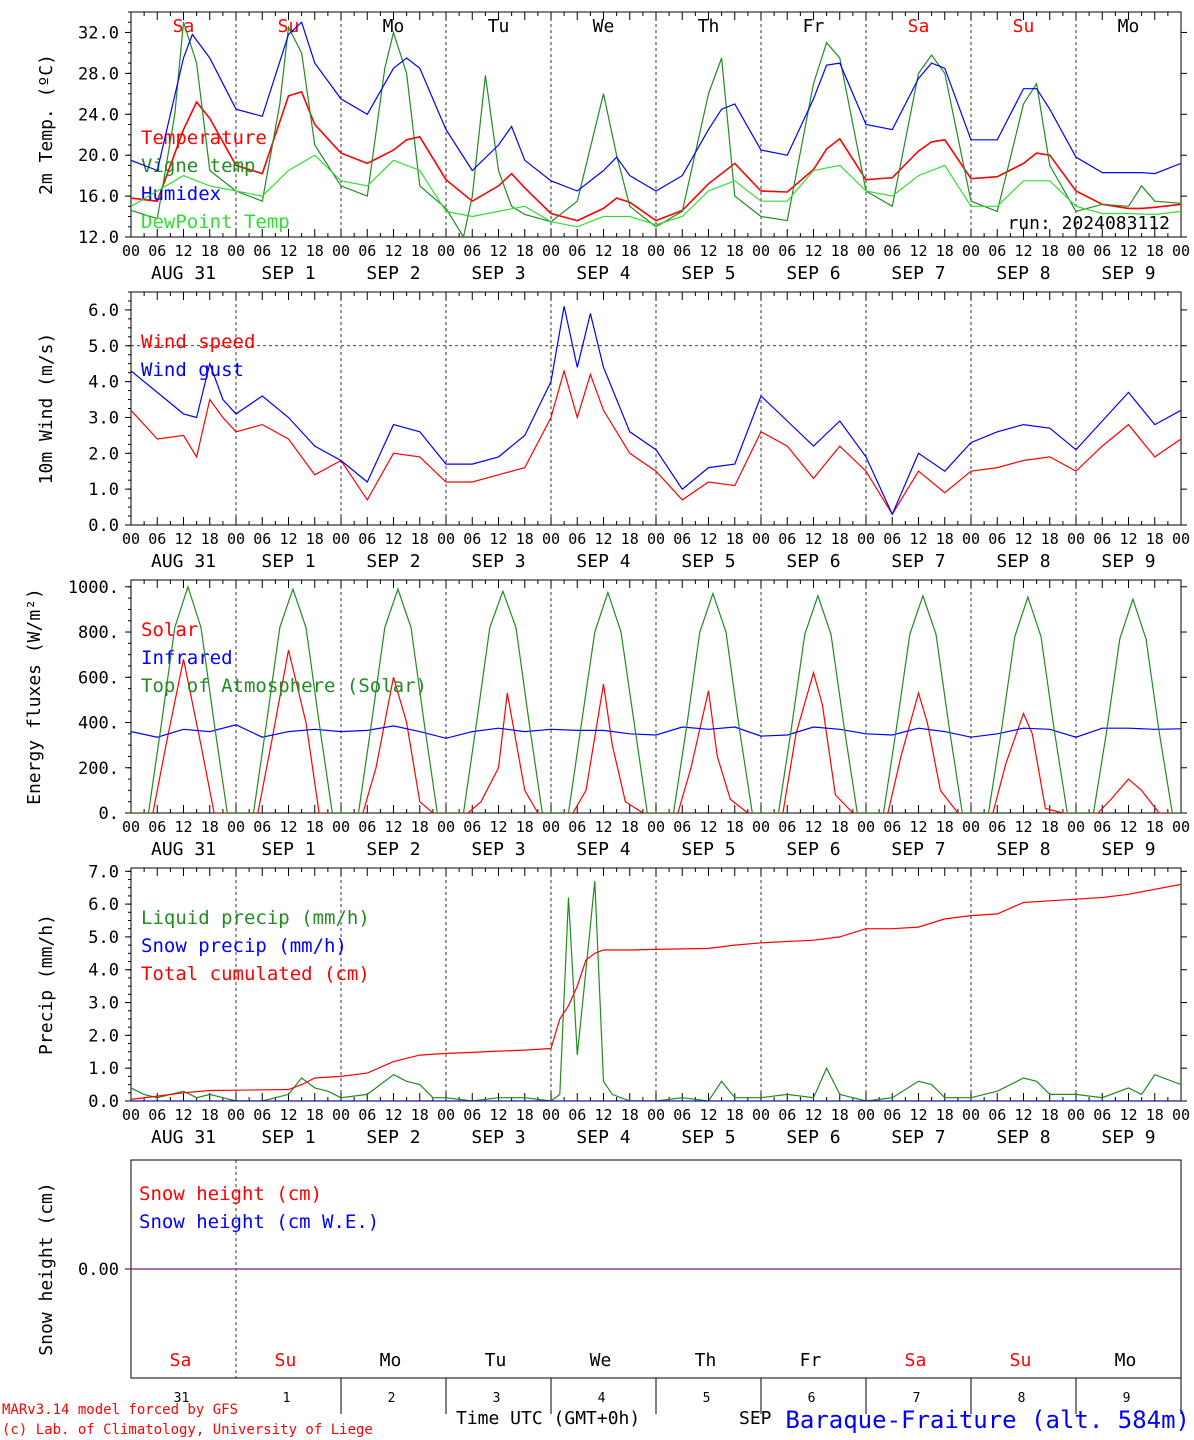  I want to click on day-name-label: Su, so click(1021, 1360).